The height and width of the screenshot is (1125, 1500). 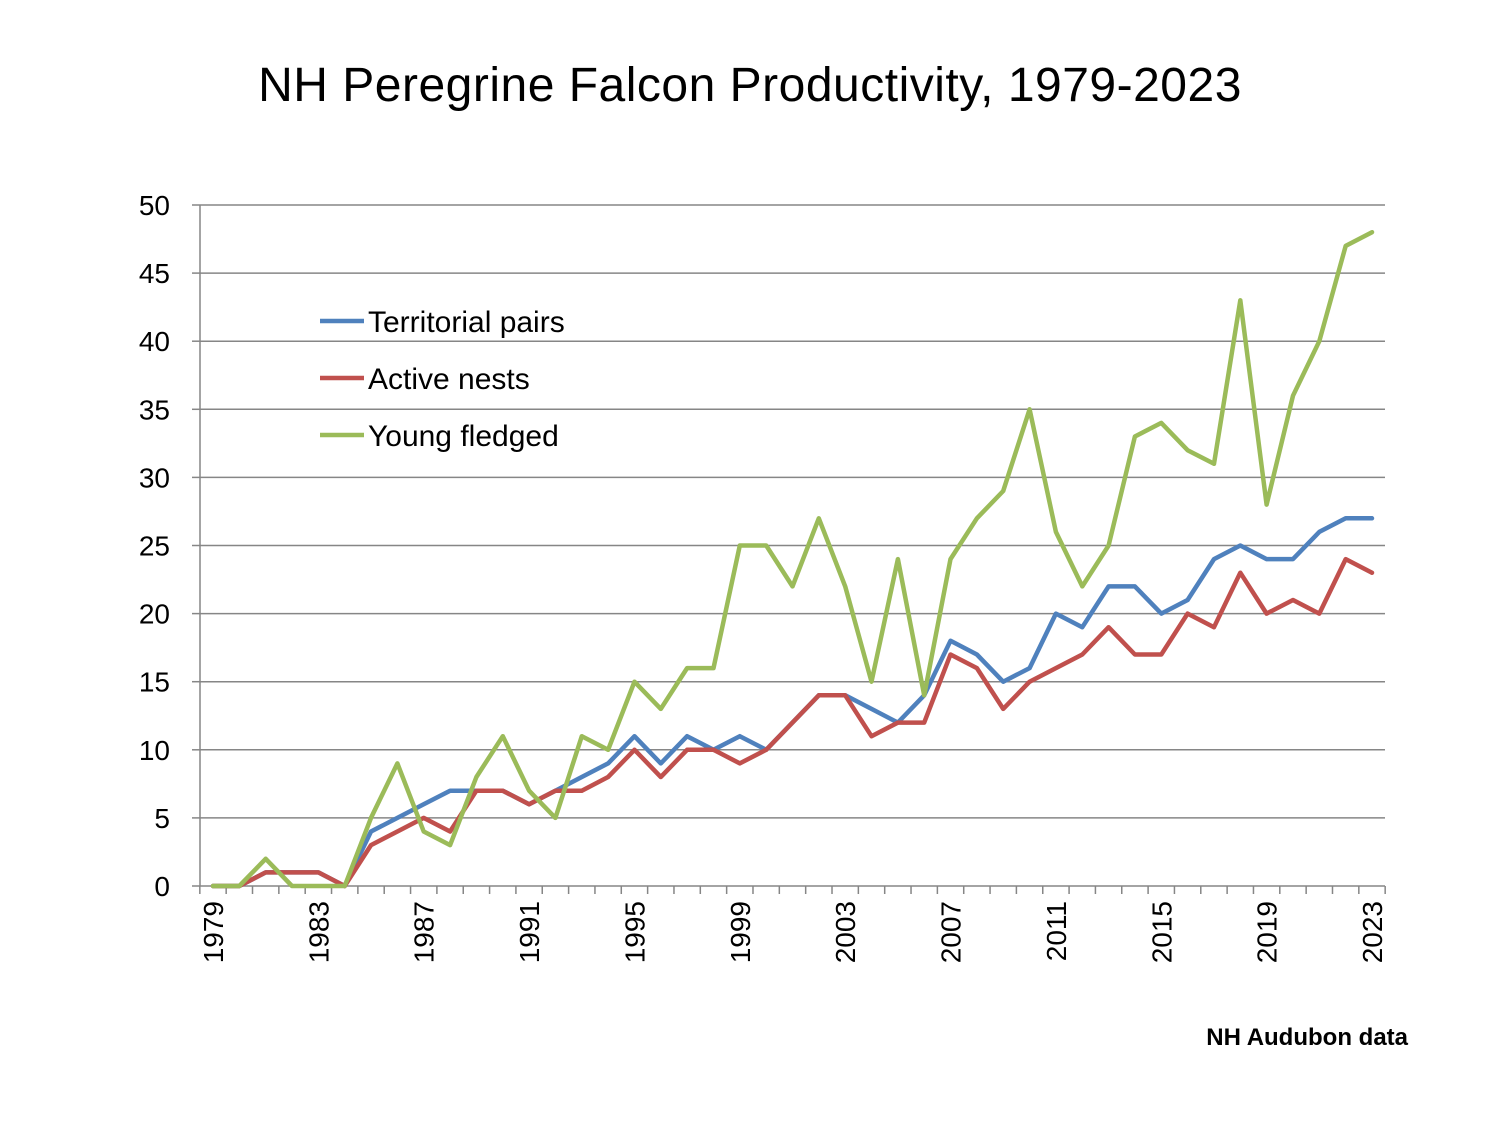 I want to click on x-tick-label-1979: 1979, so click(x=213, y=932).